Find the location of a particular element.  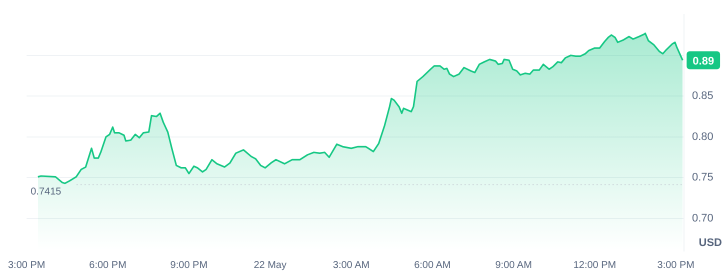

x-tick-label: 6:00 PM is located at coordinates (107, 265).